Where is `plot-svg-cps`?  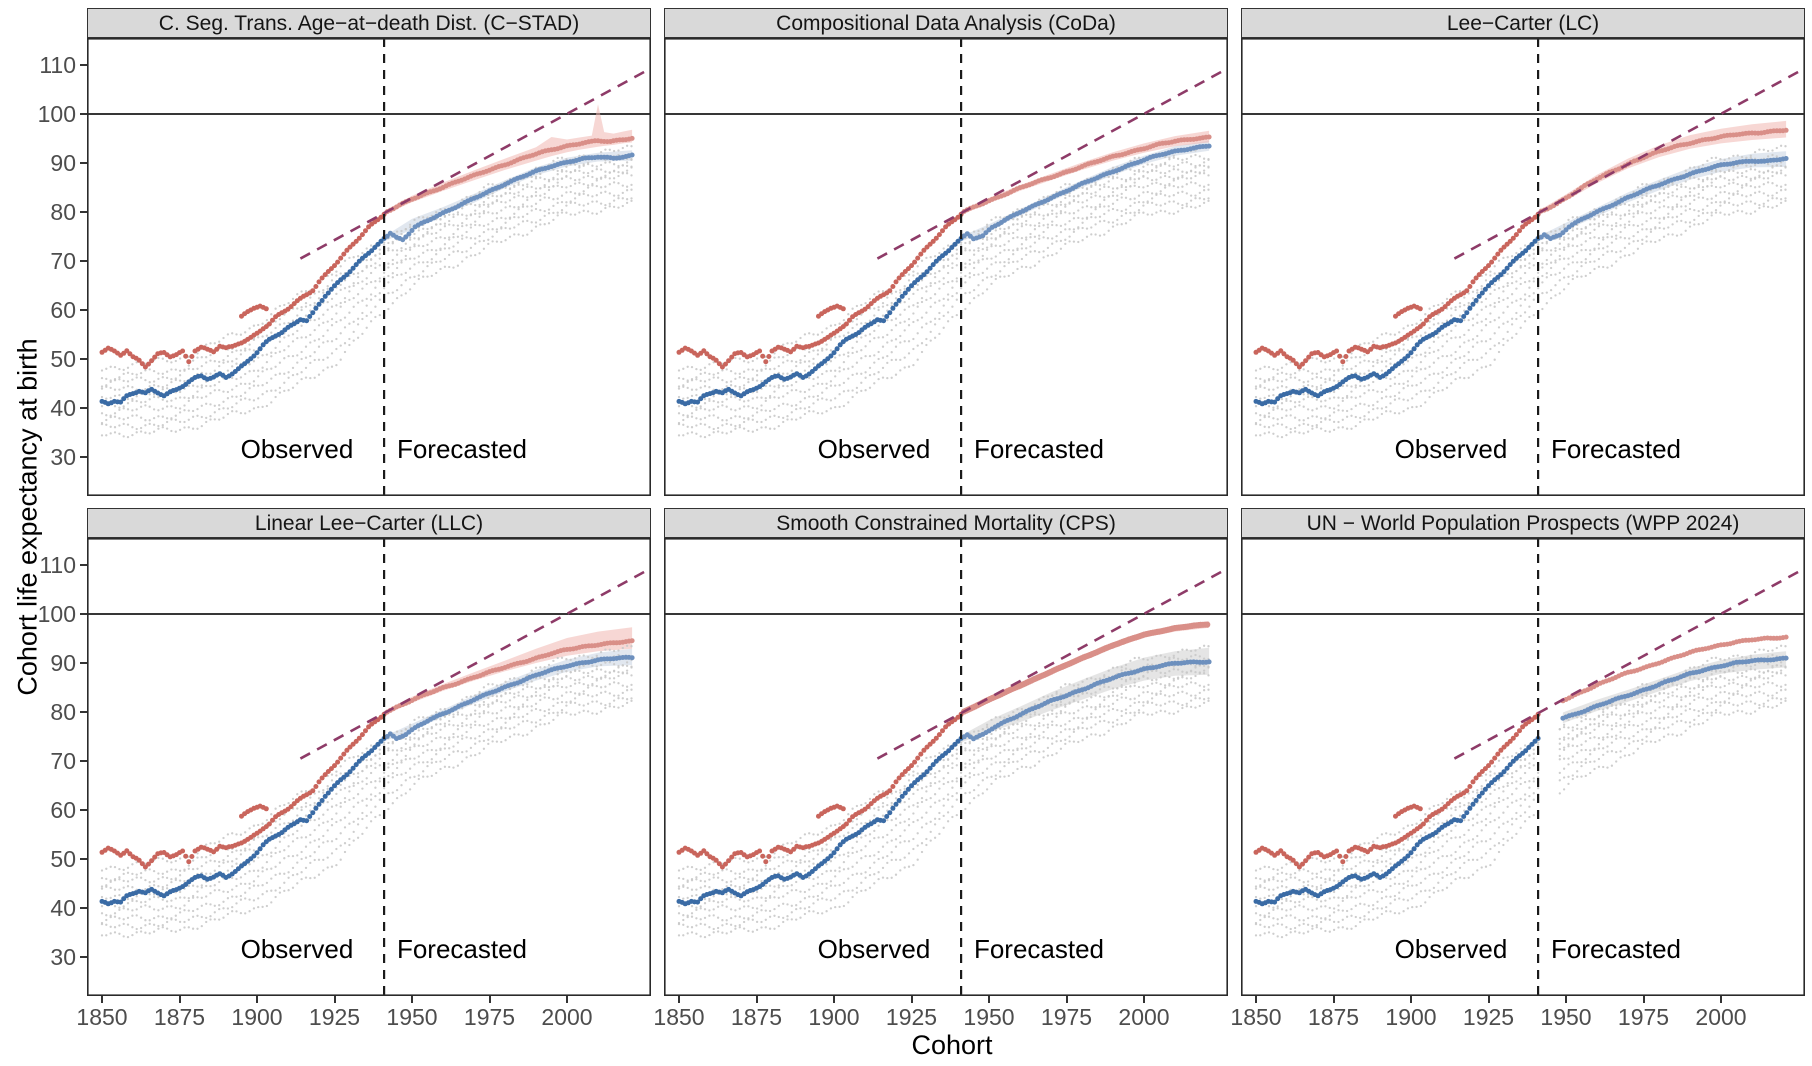 plot-svg-cps is located at coordinates (946, 767).